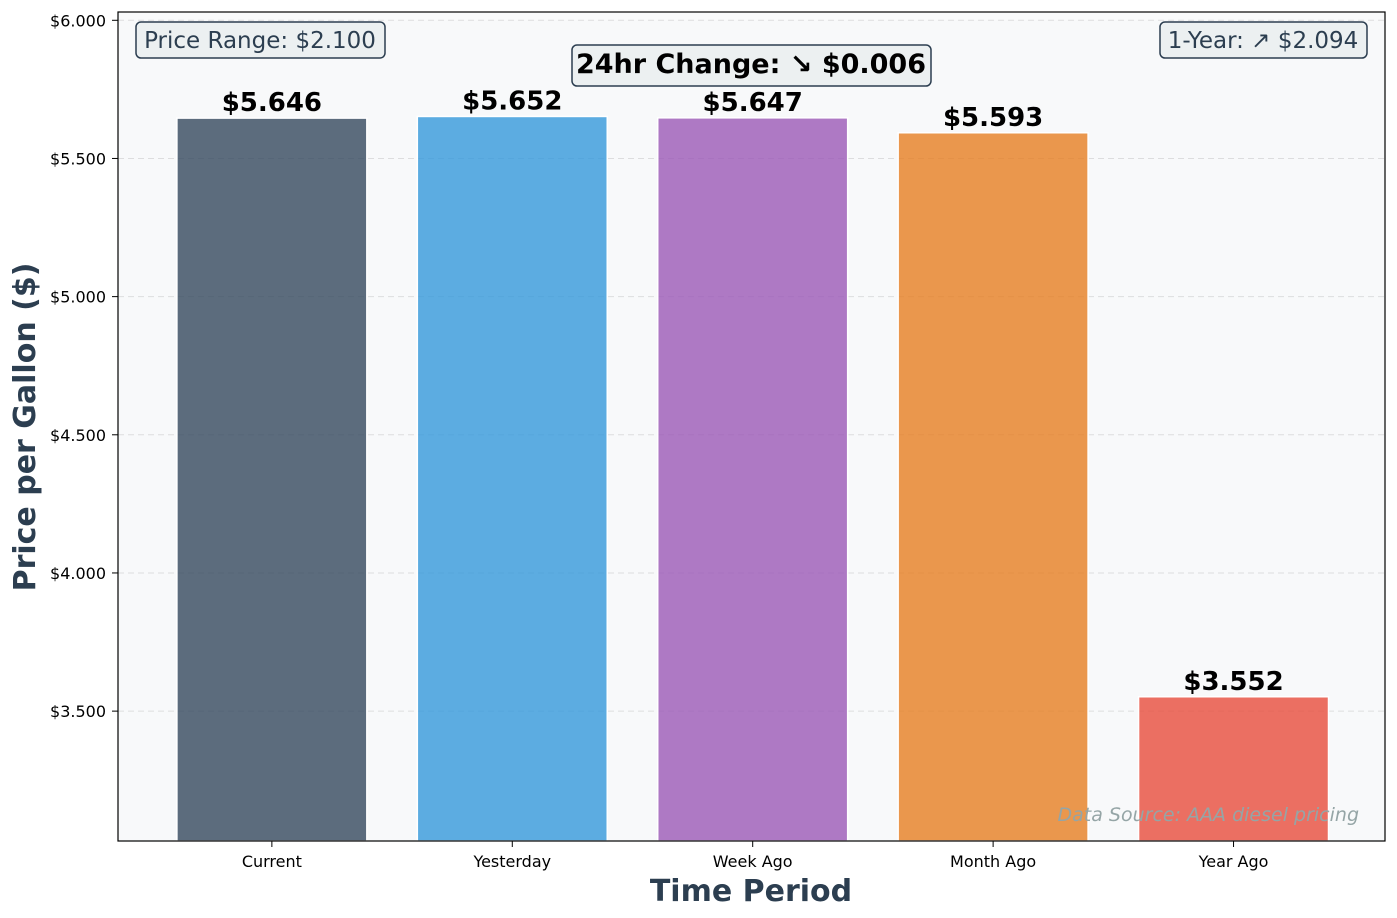 The image size is (1397, 918). Describe the element at coordinates (1208, 815) in the screenshot. I see `data-source-note: Data Source: AAA diesel pricing` at that location.